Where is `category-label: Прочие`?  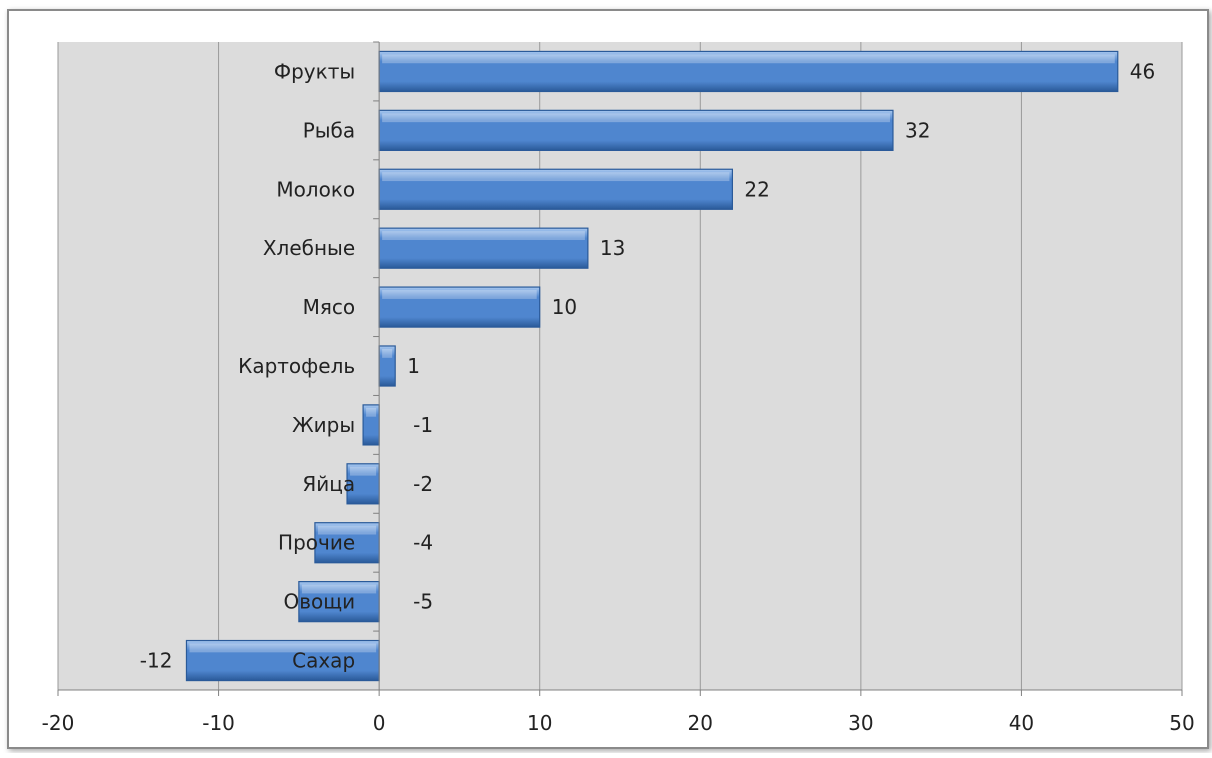
category-label: Прочие is located at coordinates (316, 543).